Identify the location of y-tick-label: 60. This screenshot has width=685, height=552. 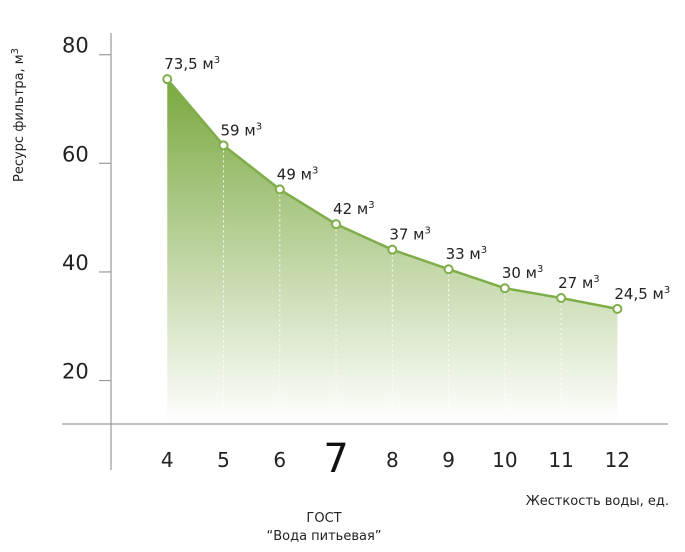
(75, 154).